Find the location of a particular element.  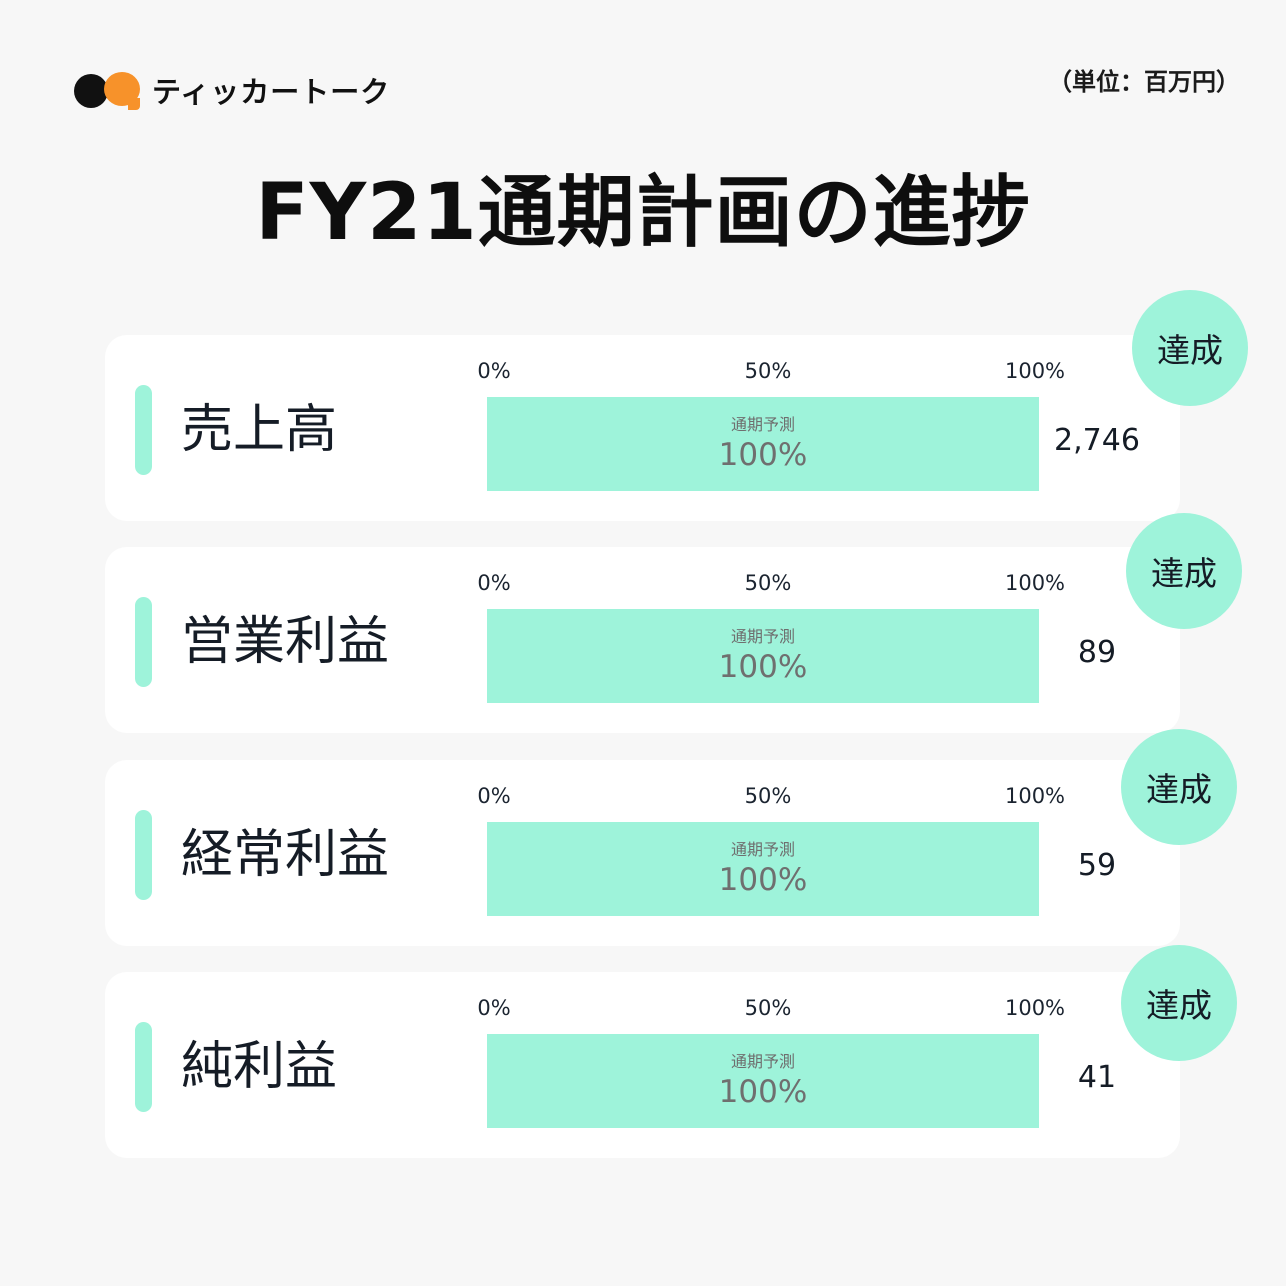

metric-card: 経常利益 0% 50% 100% 通期予測 100% 59 is located at coordinates (642, 853).